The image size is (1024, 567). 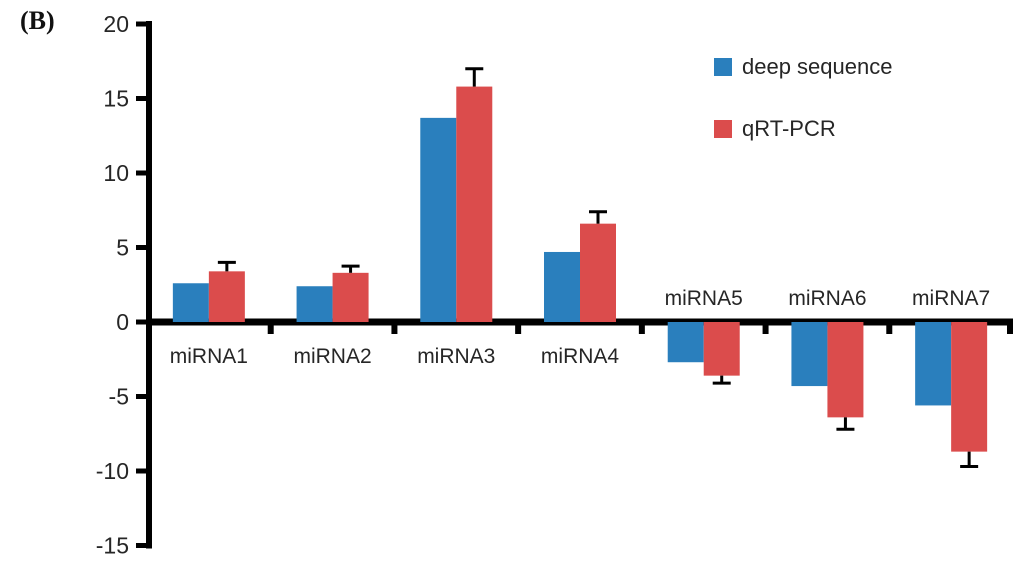 What do you see at coordinates (119, 397) in the screenshot?
I see `y-axis-tick-label: -5` at bounding box center [119, 397].